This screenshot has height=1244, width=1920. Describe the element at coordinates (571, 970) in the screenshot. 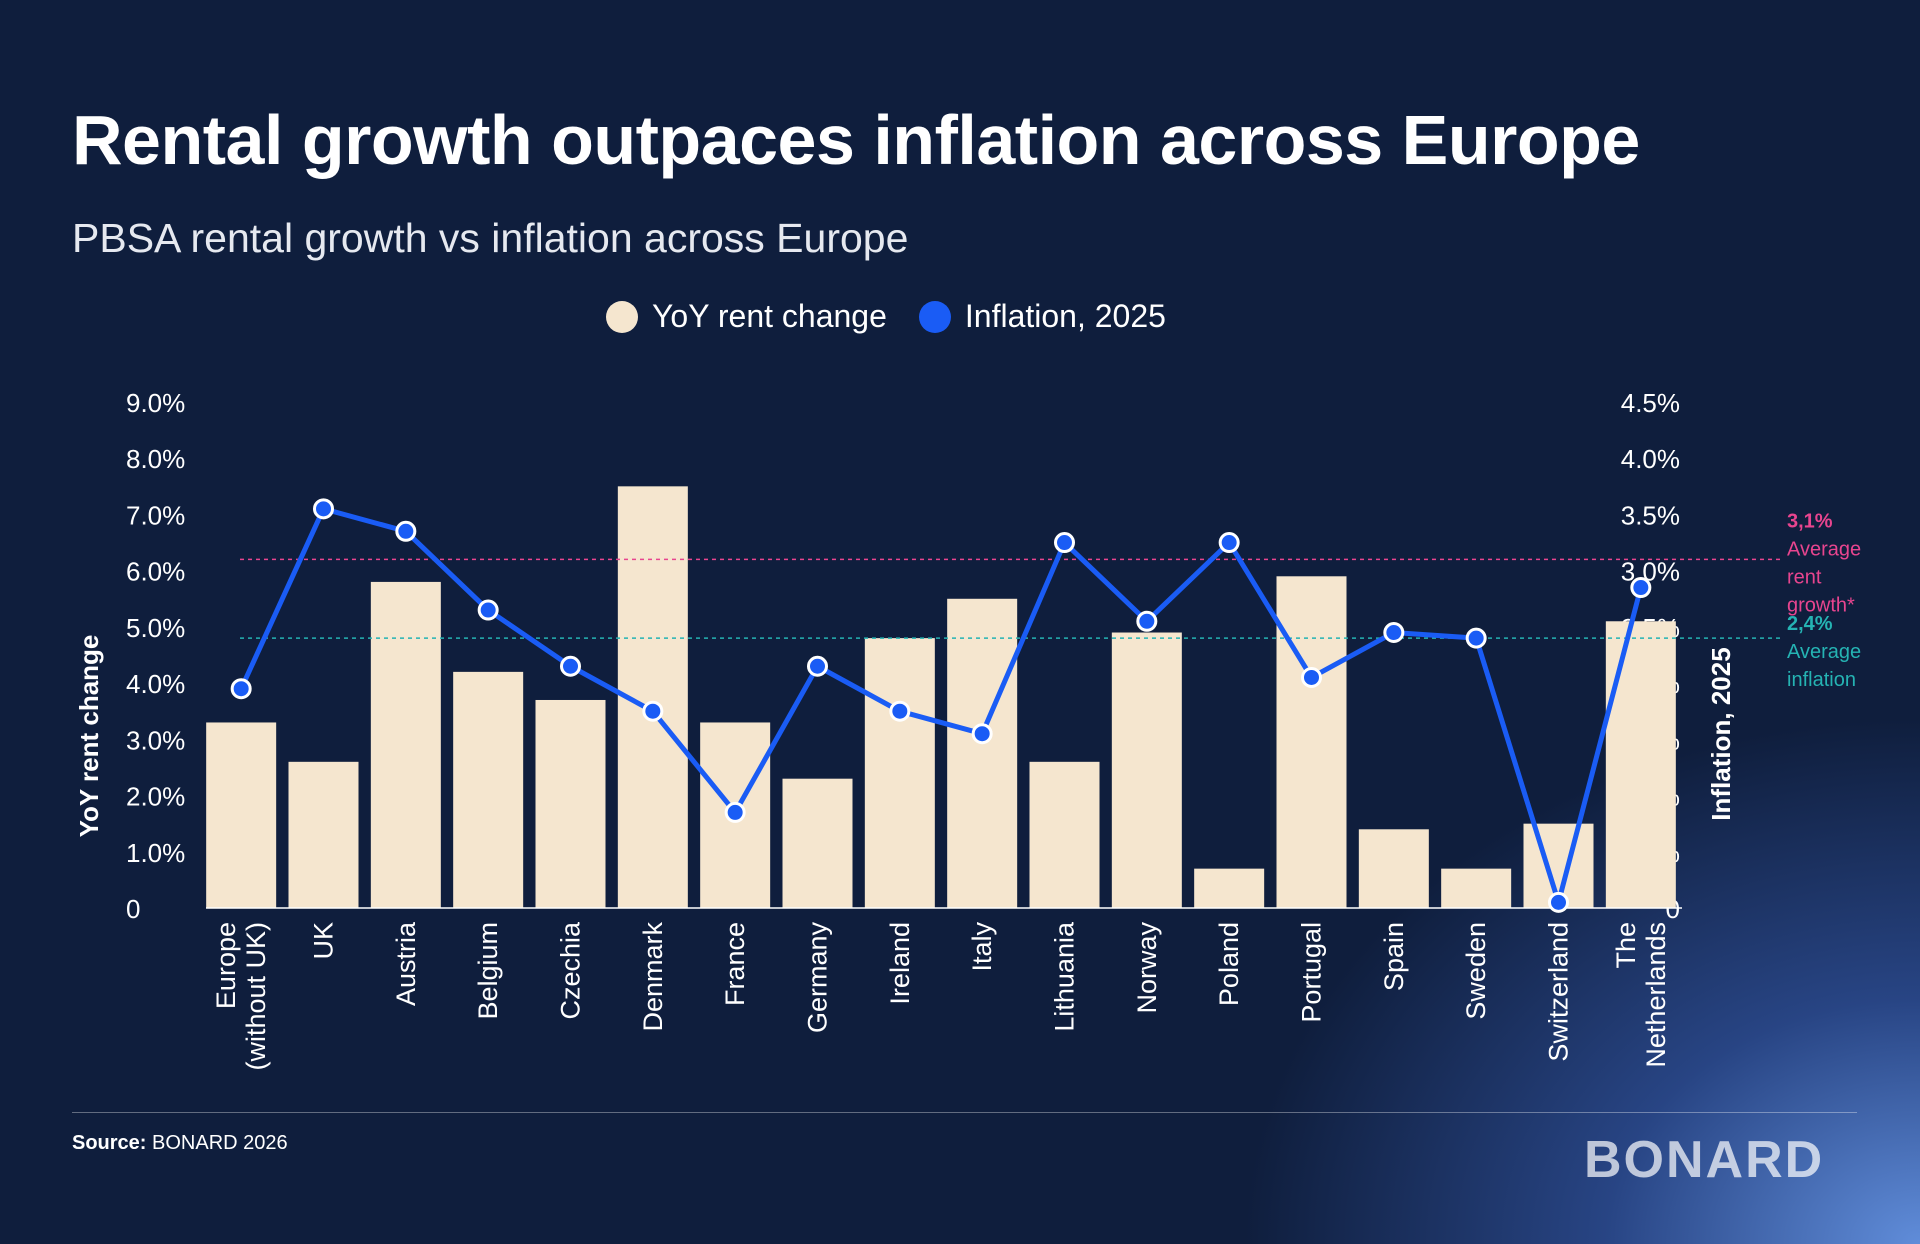

I see `x-category-label: Czechia` at that location.